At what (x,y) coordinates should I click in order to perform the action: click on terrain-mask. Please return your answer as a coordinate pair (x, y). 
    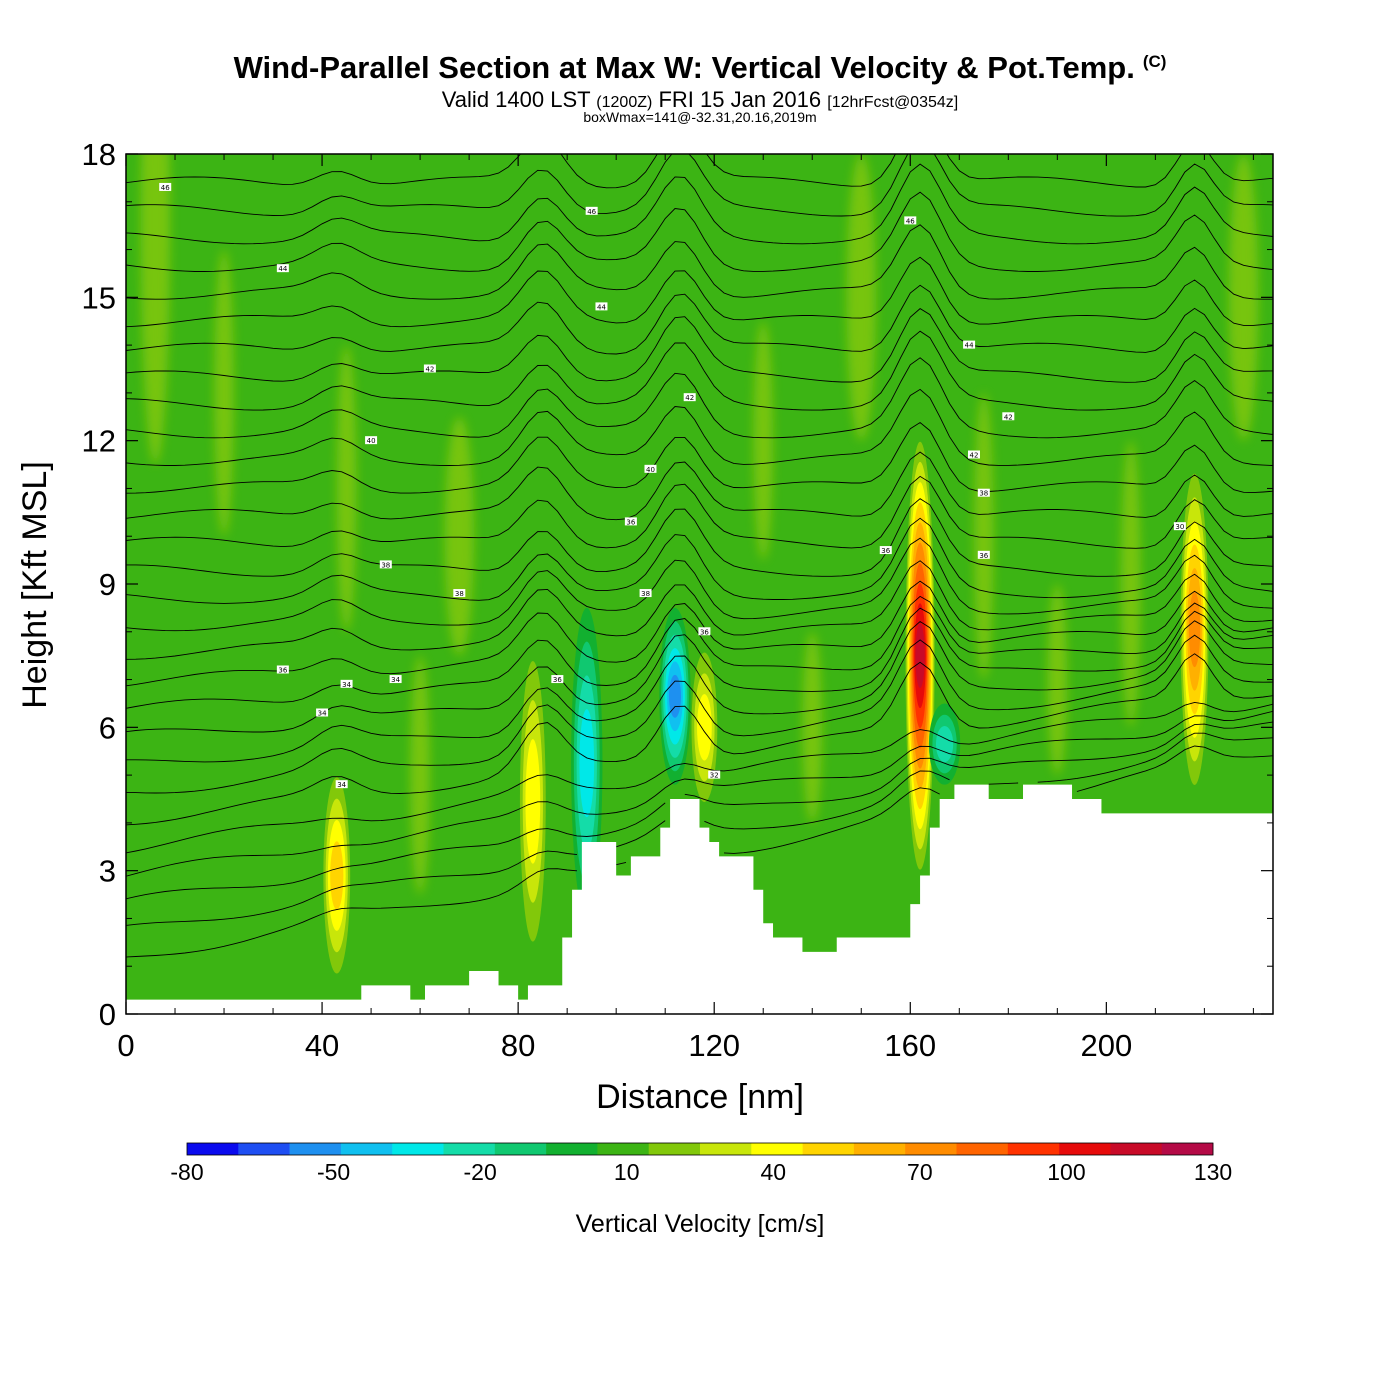
    Looking at the image, I should click on (699, 899).